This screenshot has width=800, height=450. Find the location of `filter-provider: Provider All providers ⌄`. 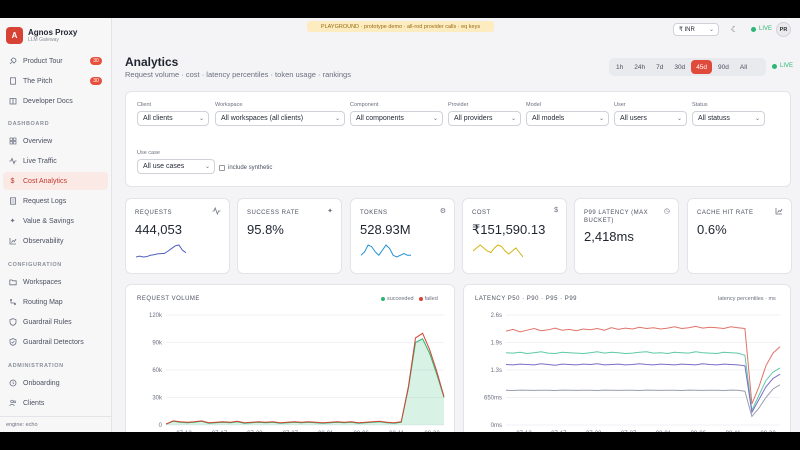

filter-provider: Provider All providers ⌄ is located at coordinates (484, 114).